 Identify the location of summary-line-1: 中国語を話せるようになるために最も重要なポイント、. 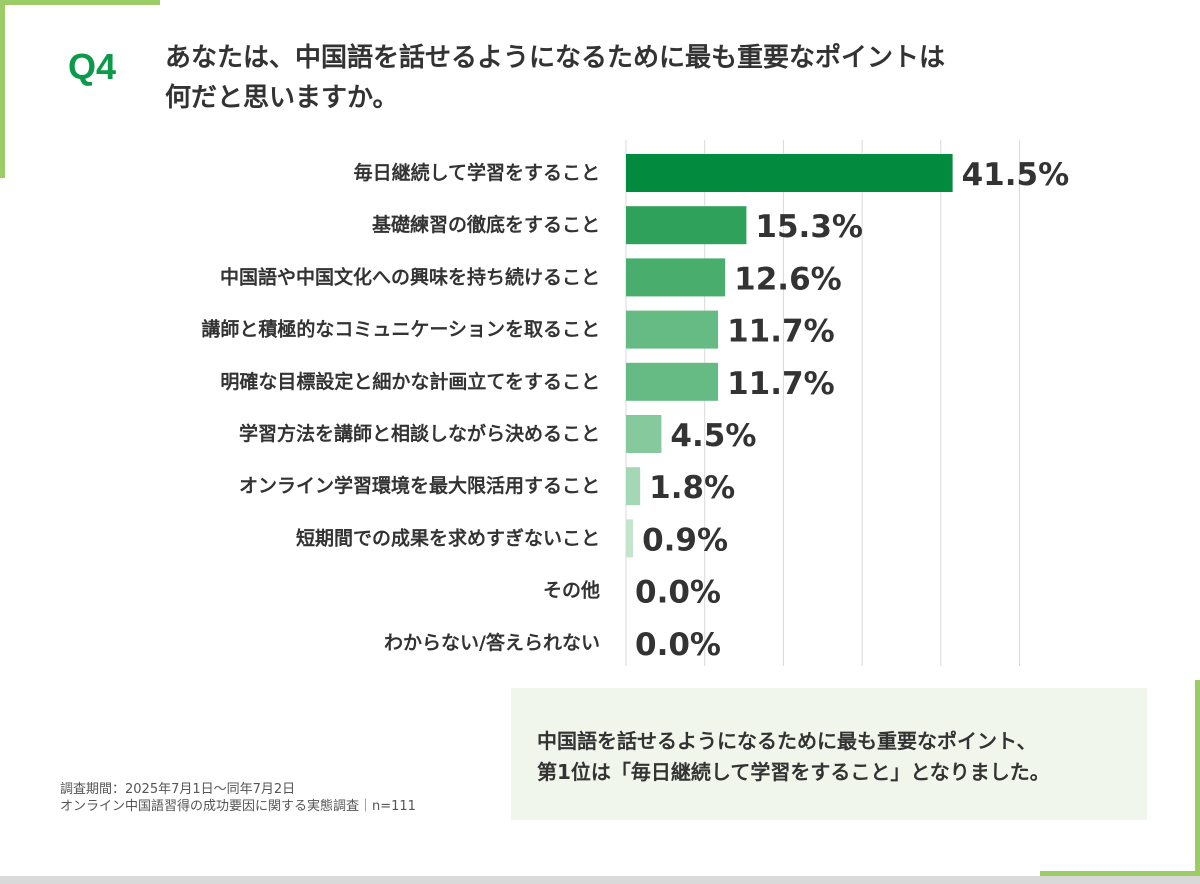
(787, 741).